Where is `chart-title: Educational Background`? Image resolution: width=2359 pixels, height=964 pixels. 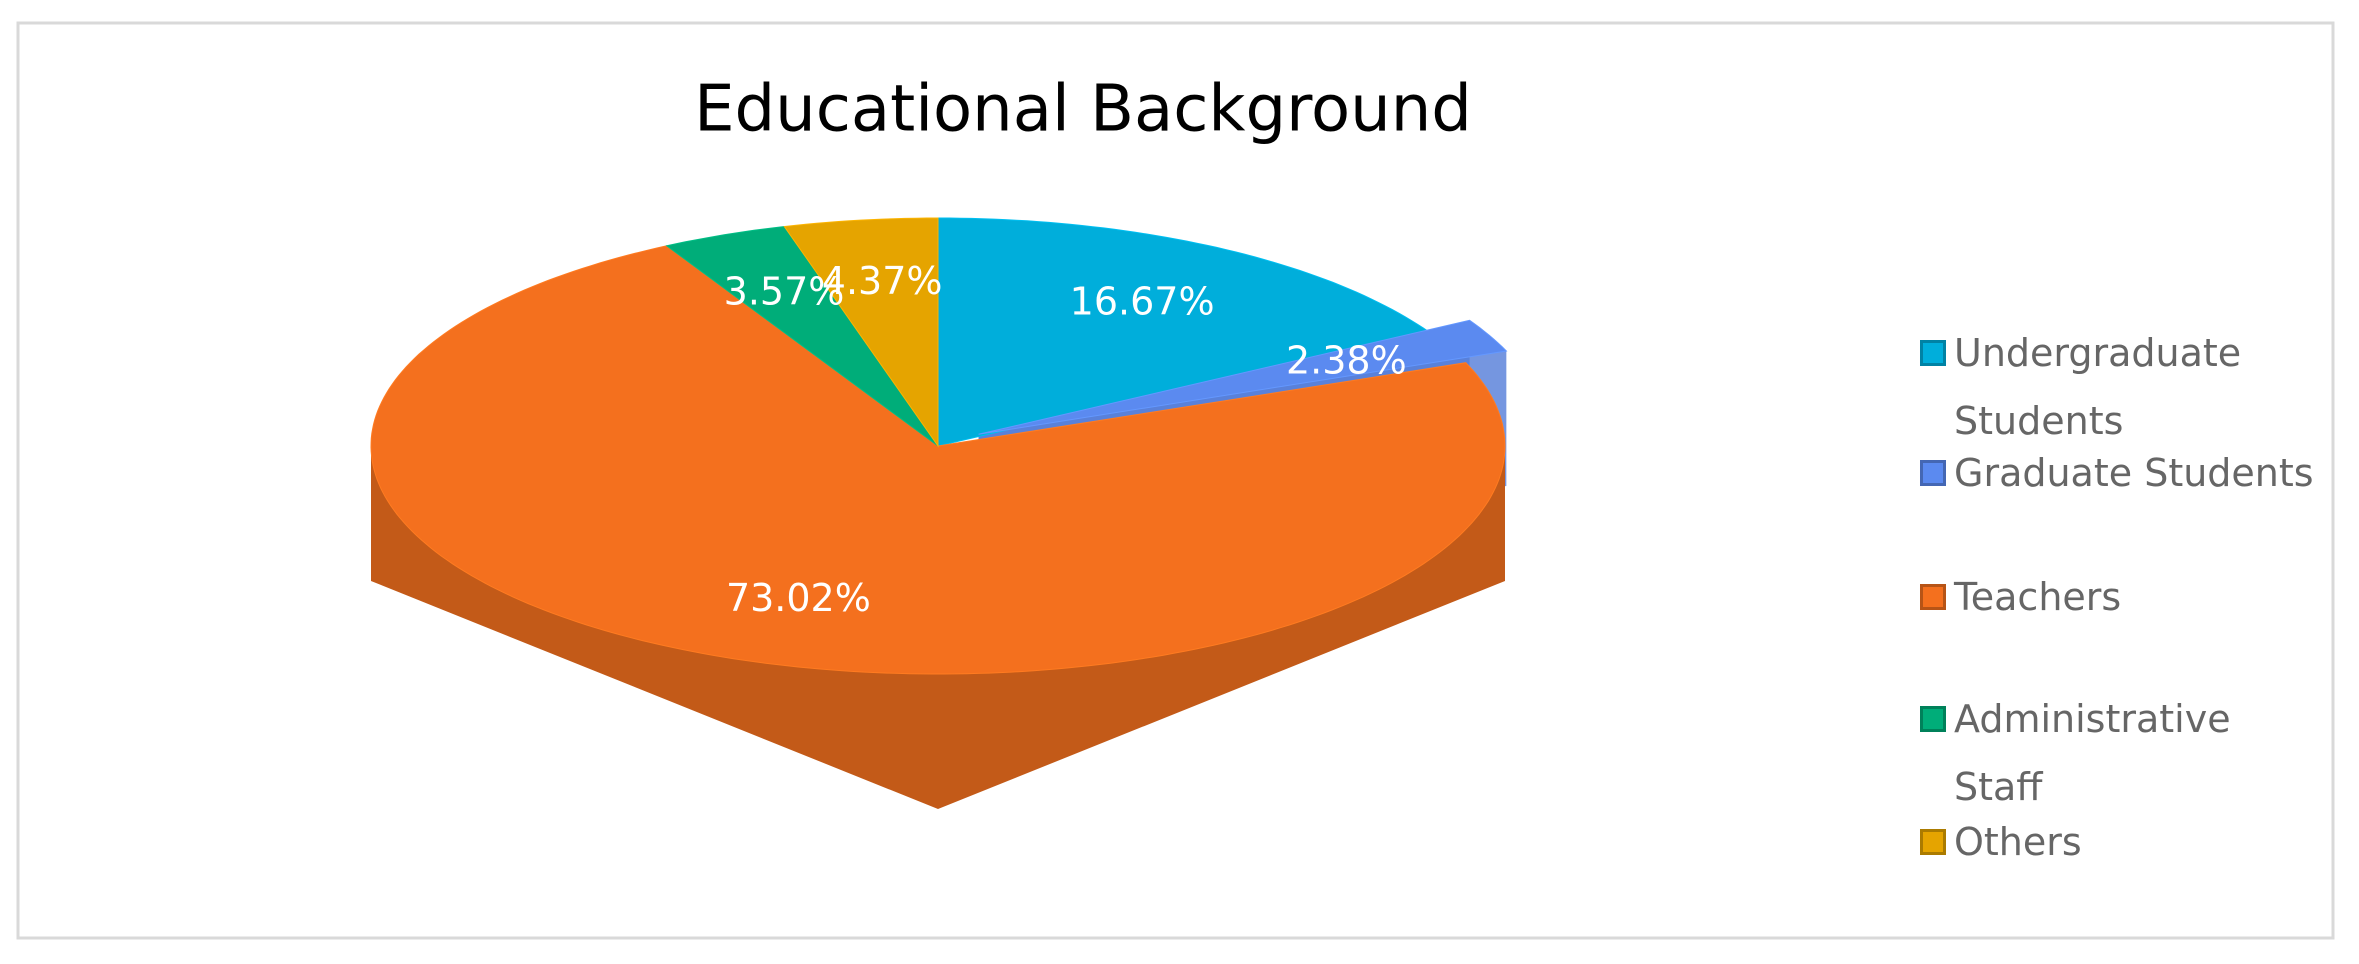
chart-title: Educational Background is located at coordinates (1083, 110).